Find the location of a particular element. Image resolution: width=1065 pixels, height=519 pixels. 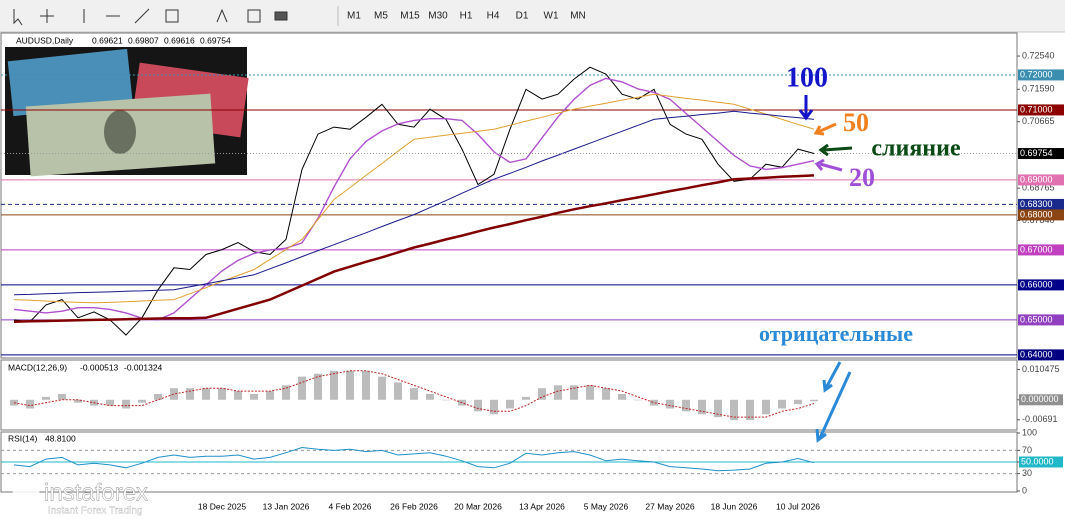

macd-title: MACD(12,26,9) is located at coordinates (37, 367).